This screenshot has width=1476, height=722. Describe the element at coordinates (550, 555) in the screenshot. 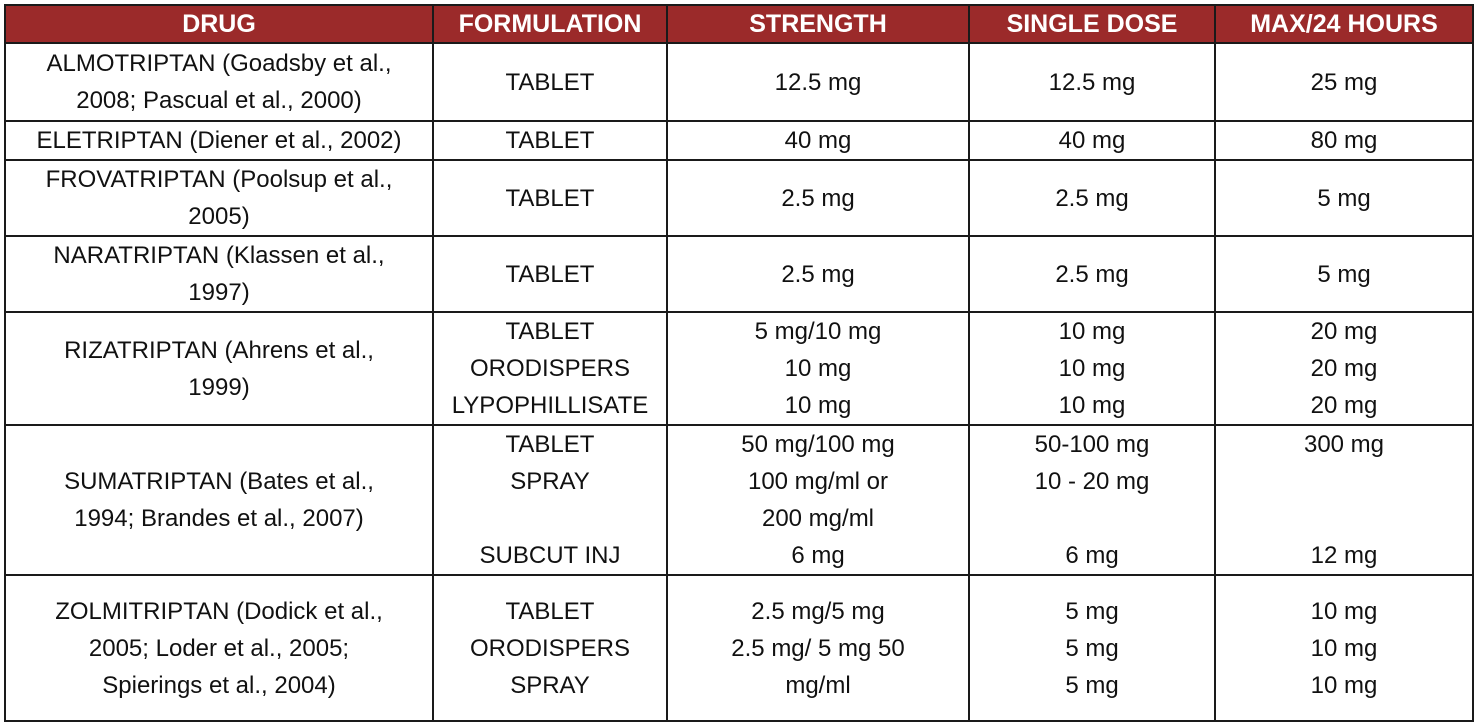

I see `cell-formulation-line: SUBCUT INJ` at that location.